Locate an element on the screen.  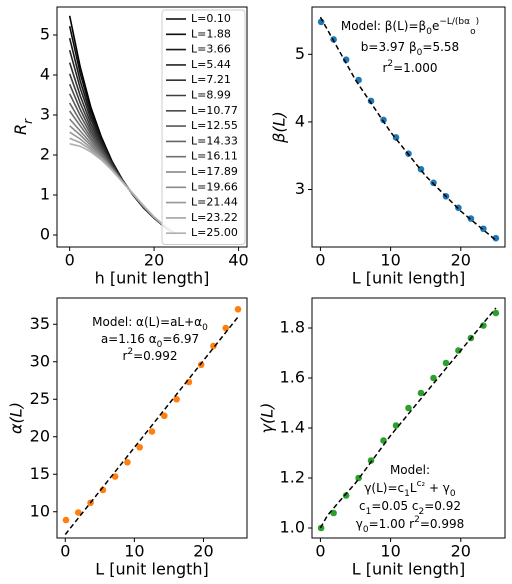
annotation: r2=1.000 is located at coordinates (409, 67).